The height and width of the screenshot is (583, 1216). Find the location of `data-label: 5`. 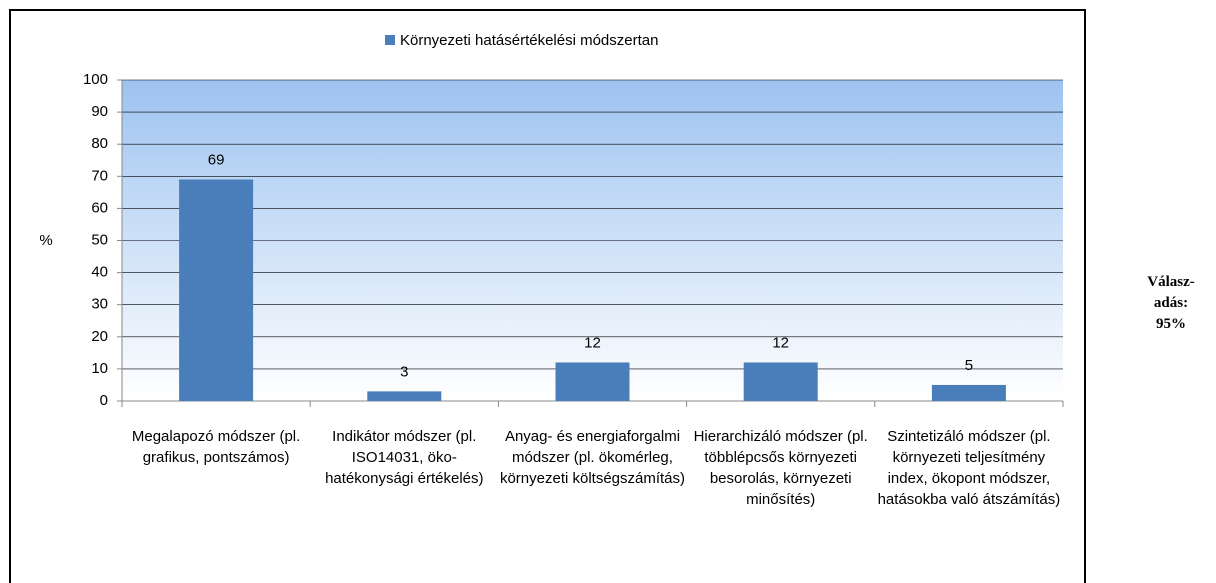

data-label: 5 is located at coordinates (969, 365).